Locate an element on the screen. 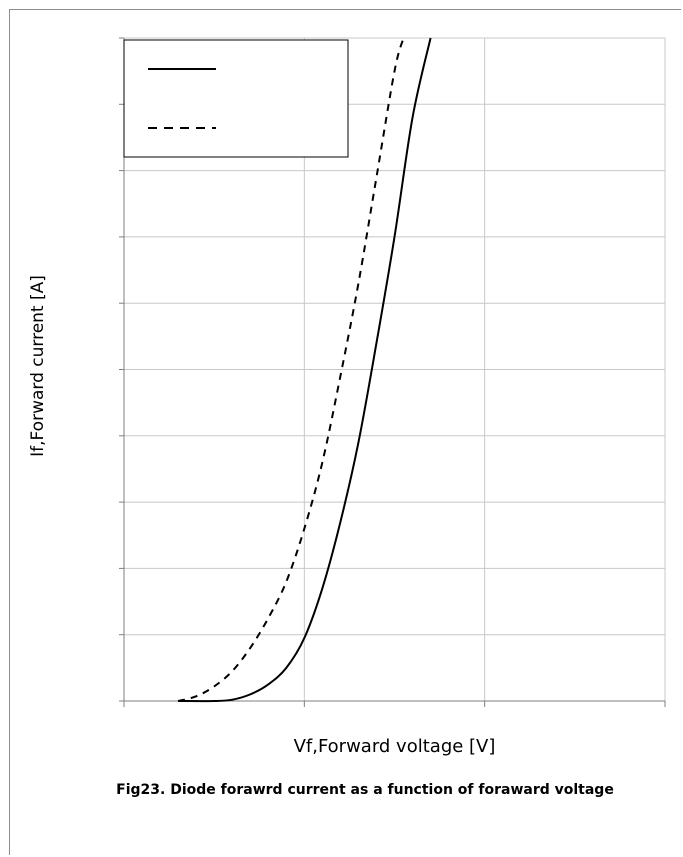 This screenshot has width=683, height=857. y-axis-label-text: If,Forward current [A] is located at coordinates (38, 366).